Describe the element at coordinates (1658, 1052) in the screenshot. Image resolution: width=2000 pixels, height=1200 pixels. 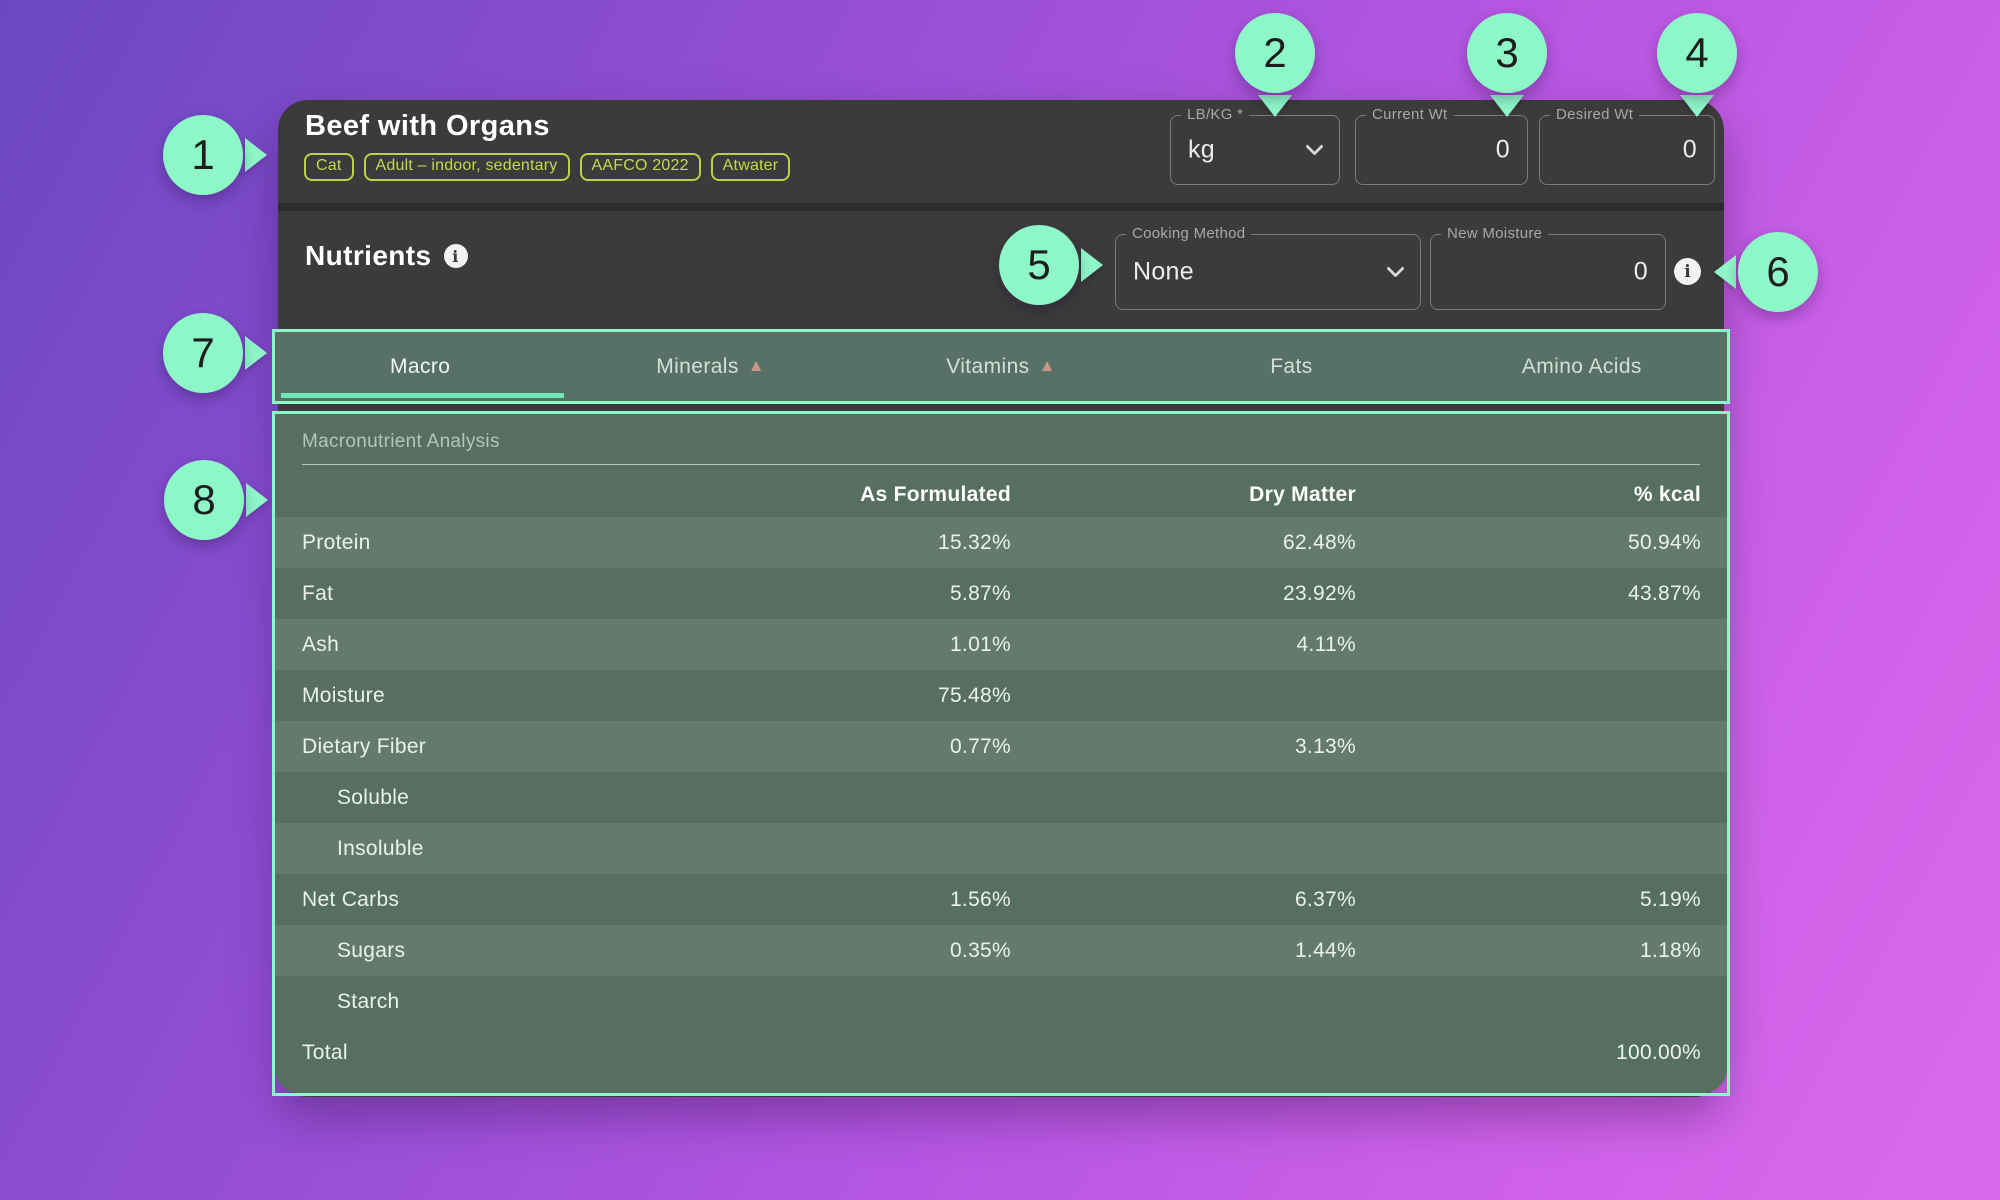
I see `row-value: 100.00%` at that location.